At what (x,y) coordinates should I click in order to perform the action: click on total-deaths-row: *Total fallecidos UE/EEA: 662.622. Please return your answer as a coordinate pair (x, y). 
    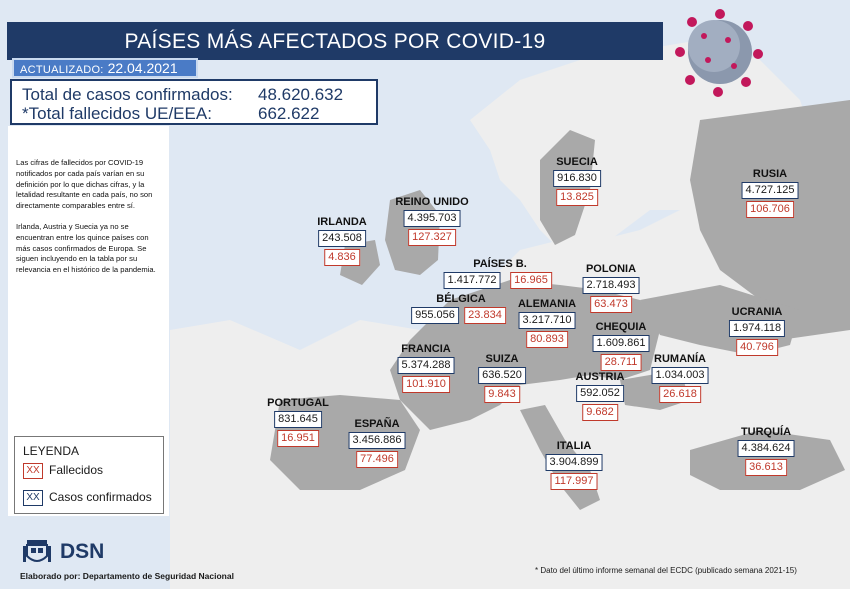
    Looking at the image, I should click on (170, 114).